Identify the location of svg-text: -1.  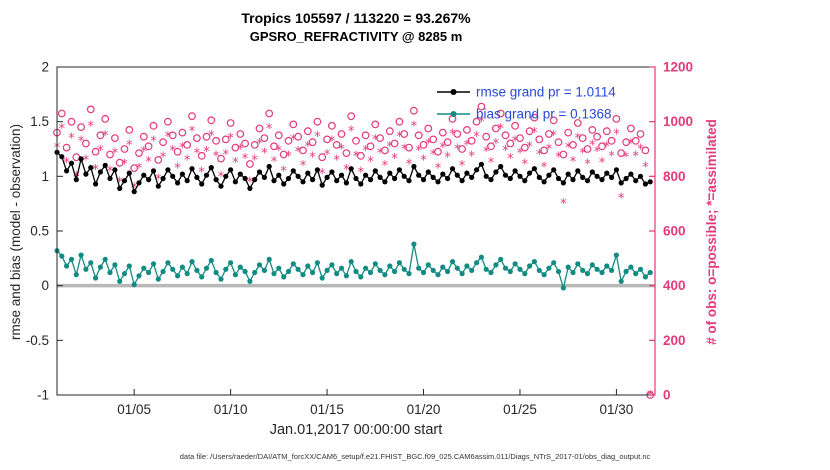
(43, 395).